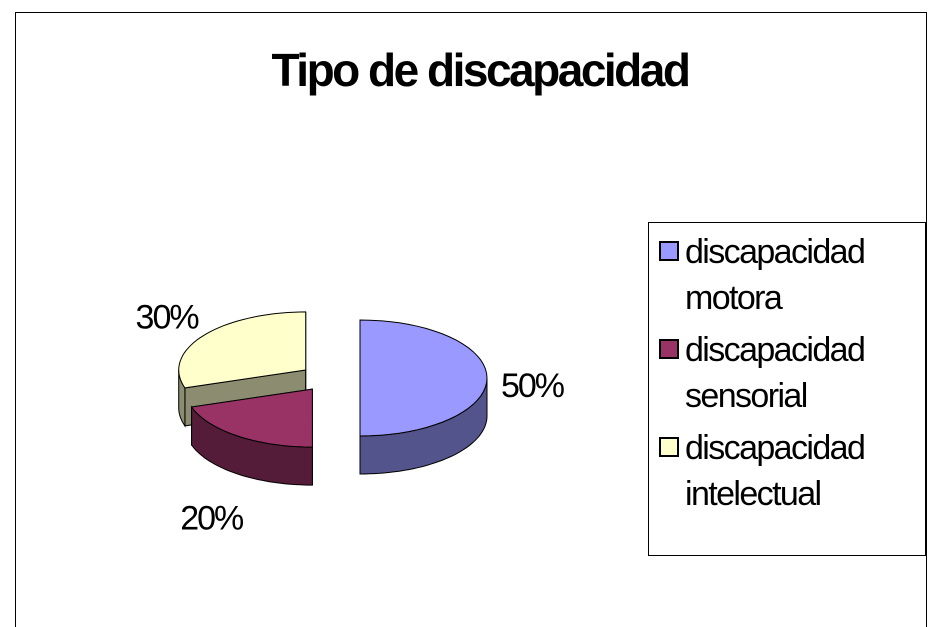 The width and height of the screenshot is (928, 627). Describe the element at coordinates (168, 317) in the screenshot. I see `value-label: 30%` at that location.